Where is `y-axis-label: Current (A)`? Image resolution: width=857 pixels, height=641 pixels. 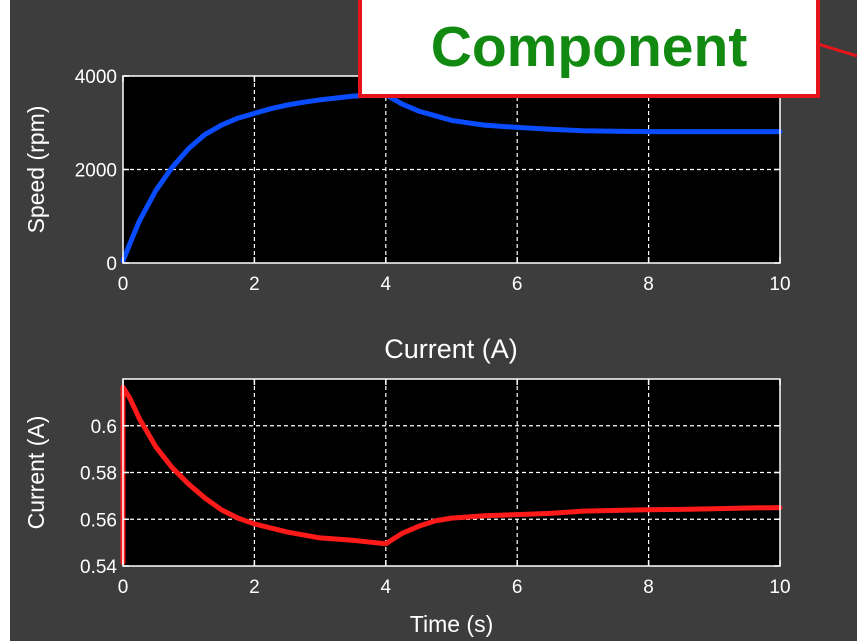 y-axis-label: Current (A) is located at coordinates (36, 473).